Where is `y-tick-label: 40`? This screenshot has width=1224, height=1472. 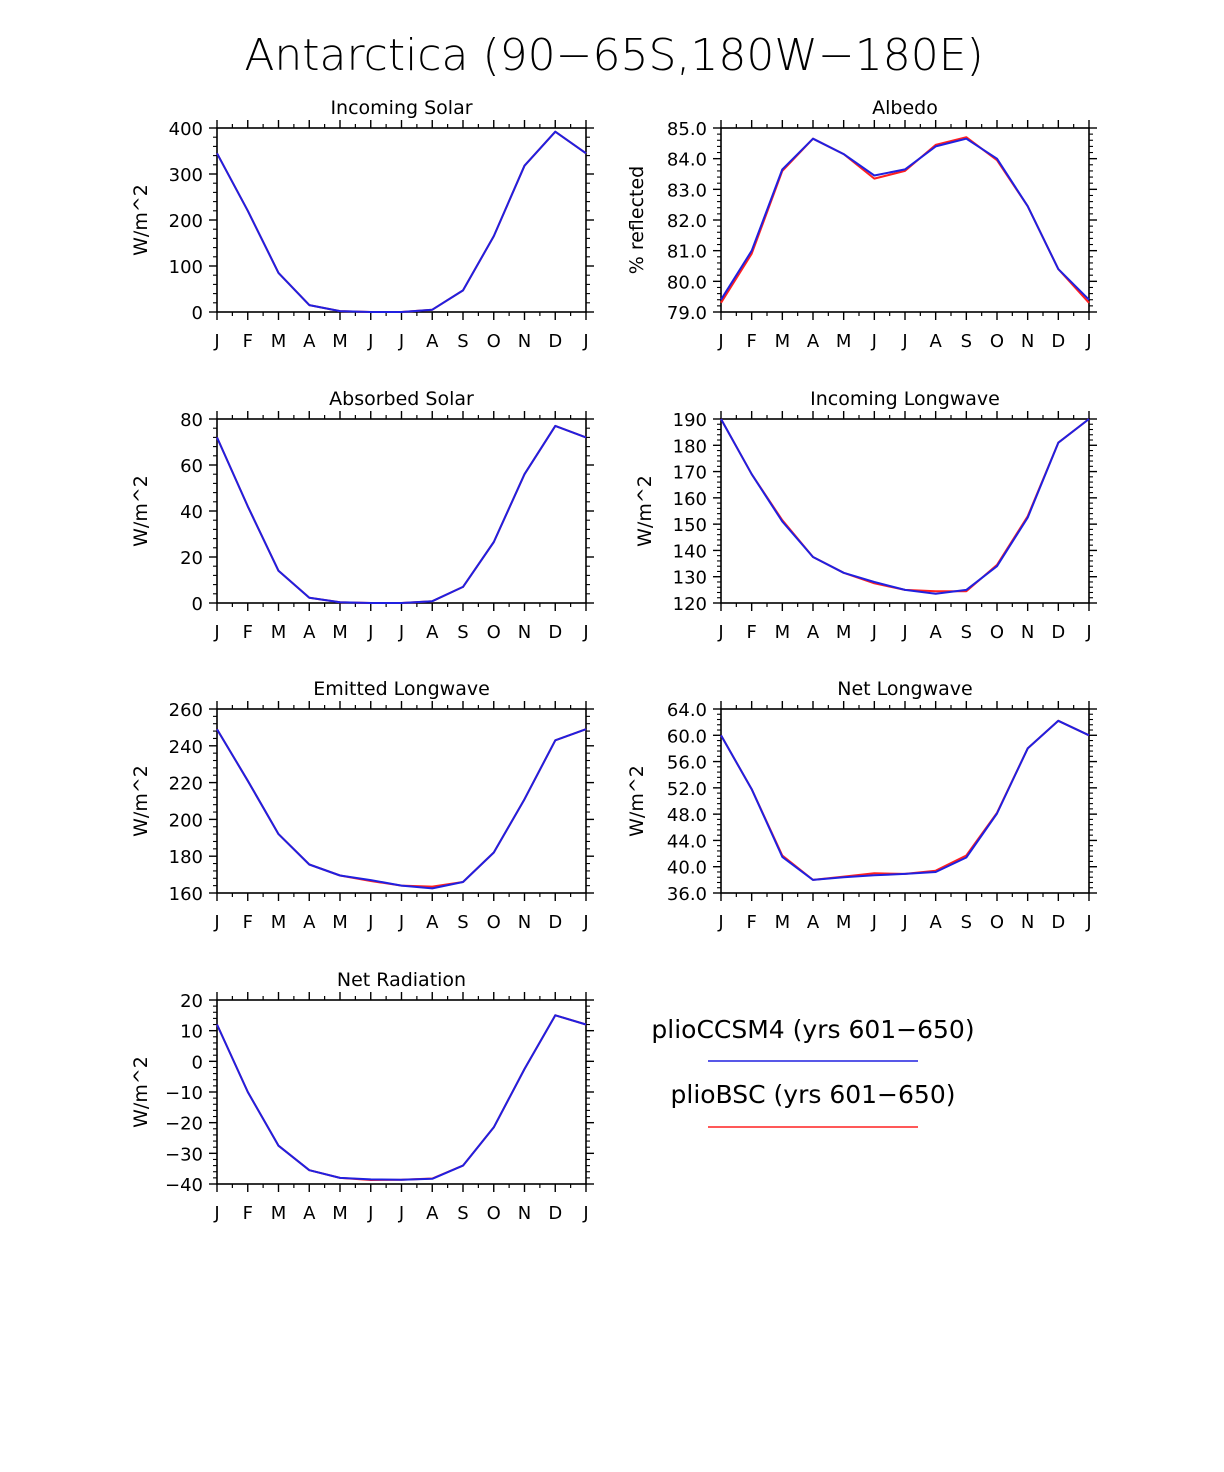 y-tick-label: 40 is located at coordinates (191, 512).